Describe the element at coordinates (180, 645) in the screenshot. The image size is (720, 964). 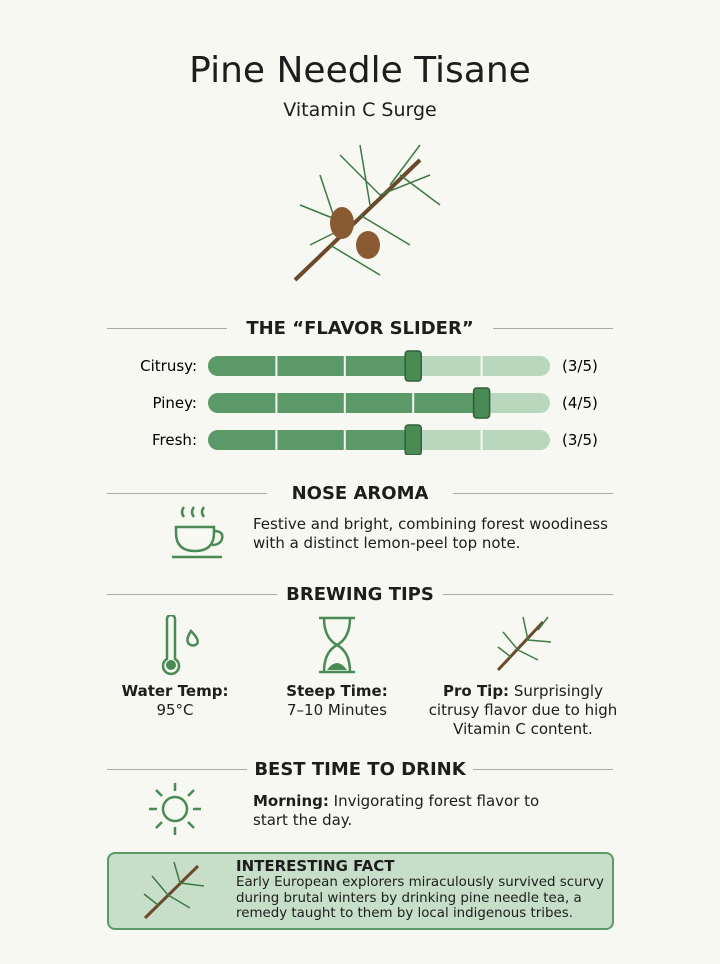
I see `thermometer-icon` at that location.